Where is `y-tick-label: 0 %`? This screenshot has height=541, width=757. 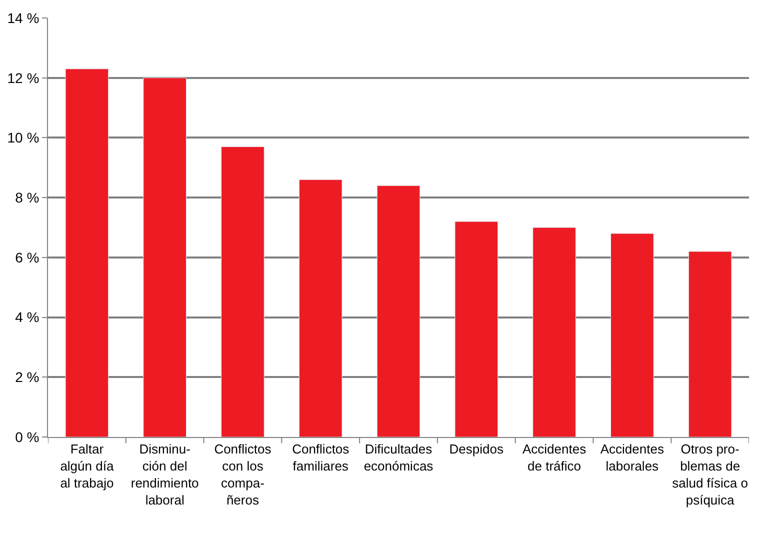 y-tick-label: 0 % is located at coordinates (27, 436).